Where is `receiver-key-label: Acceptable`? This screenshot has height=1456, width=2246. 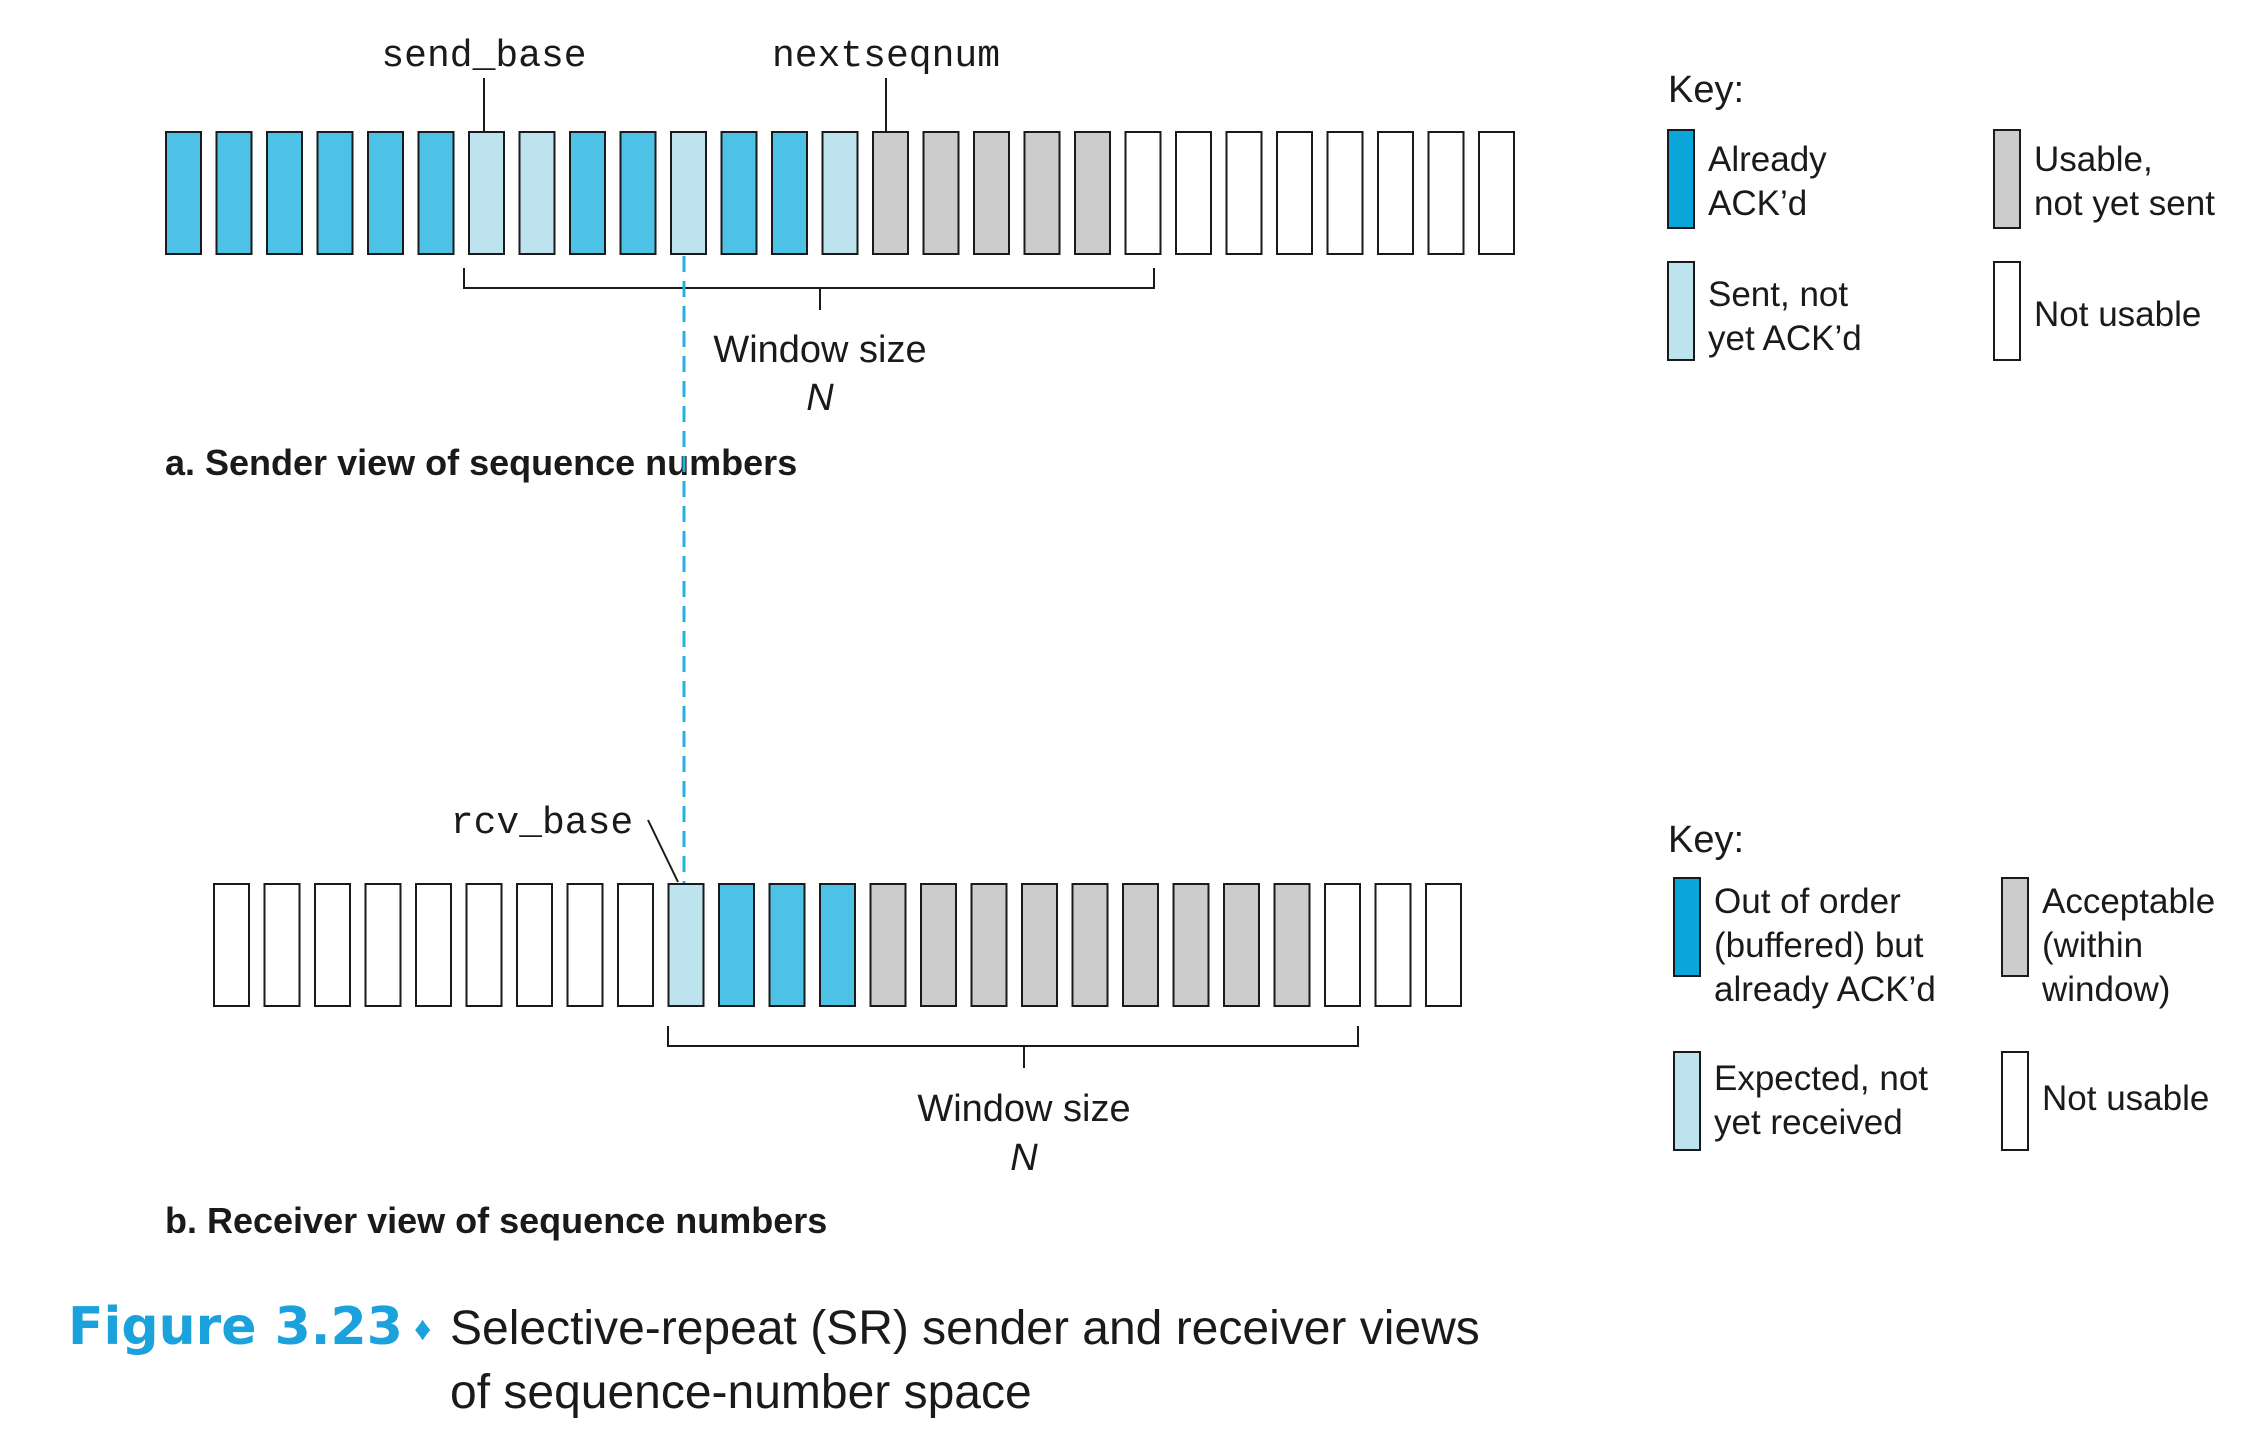
receiver-key-label: Acceptable is located at coordinates (2128, 901).